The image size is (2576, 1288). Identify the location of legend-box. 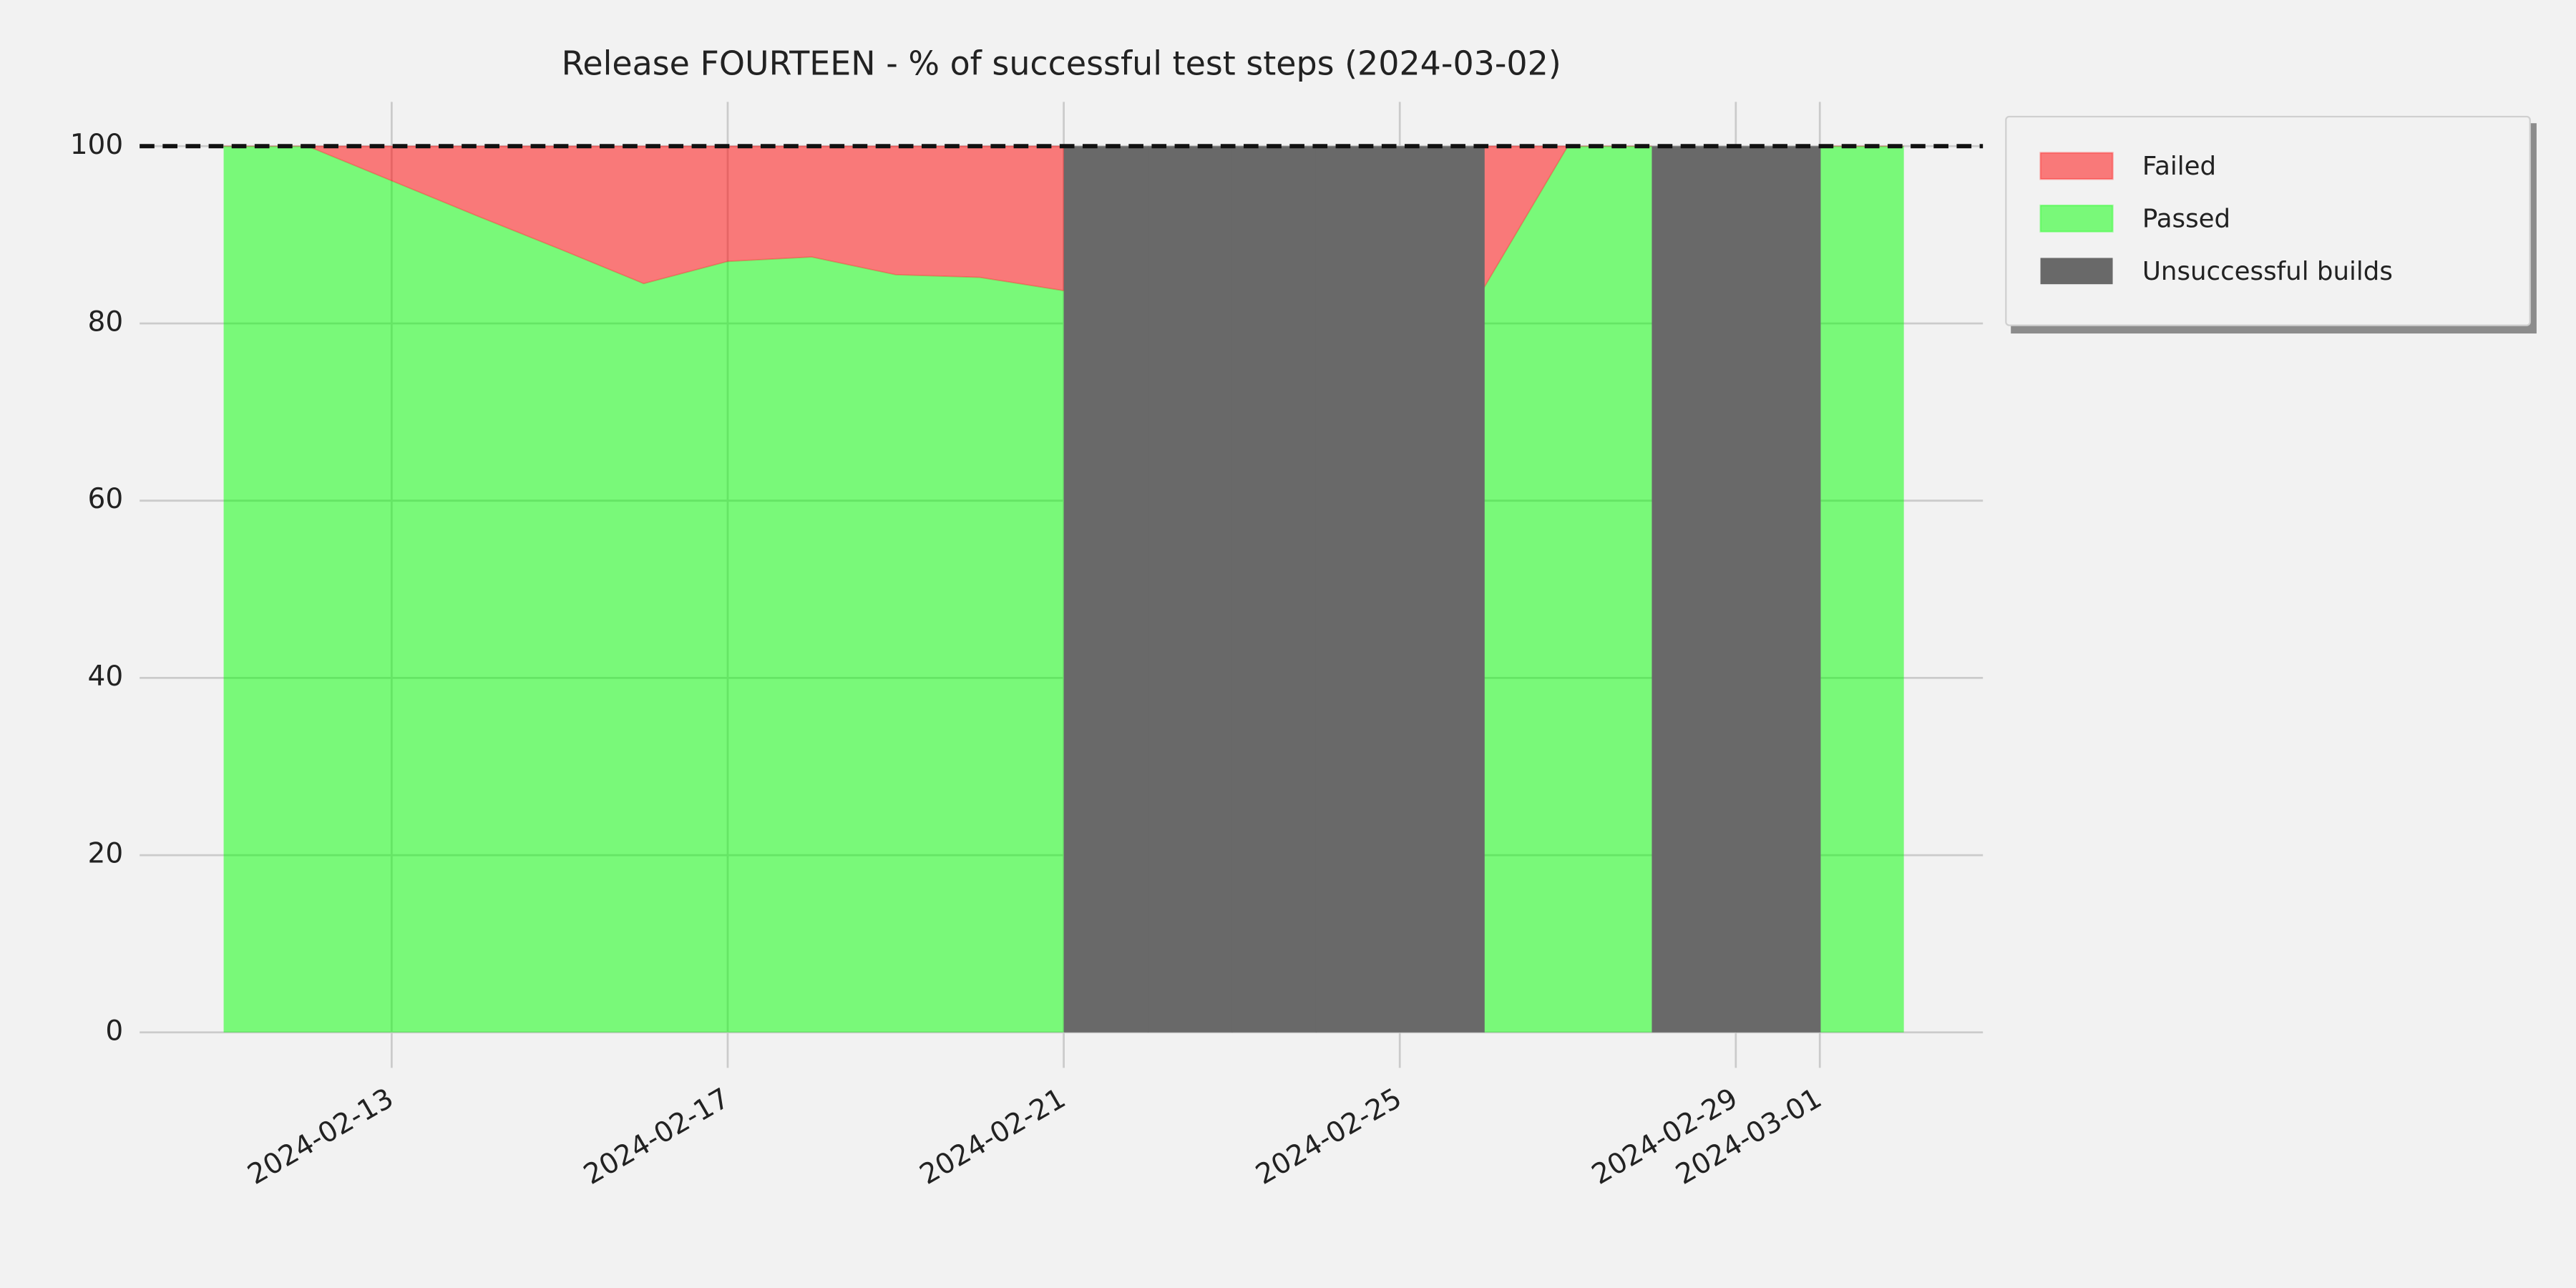
(2268, 220).